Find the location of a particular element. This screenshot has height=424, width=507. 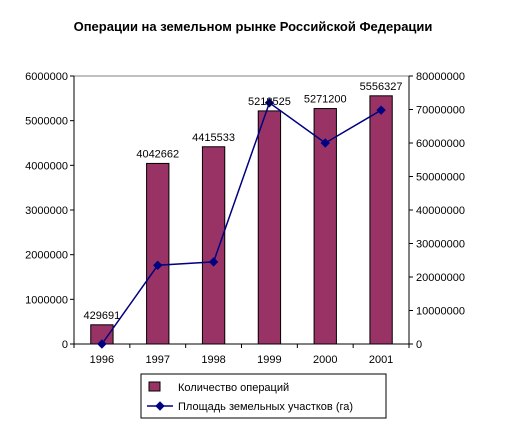

y-right-tick-label: 60000000 is located at coordinates (440, 144).